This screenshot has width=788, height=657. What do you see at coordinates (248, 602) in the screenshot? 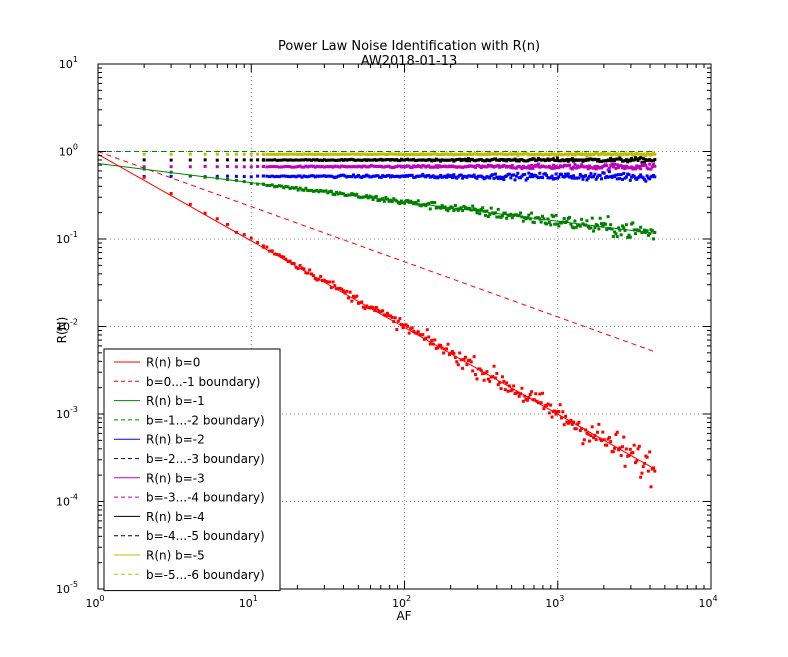
I see `x-tick-label: 101` at bounding box center [248, 602].